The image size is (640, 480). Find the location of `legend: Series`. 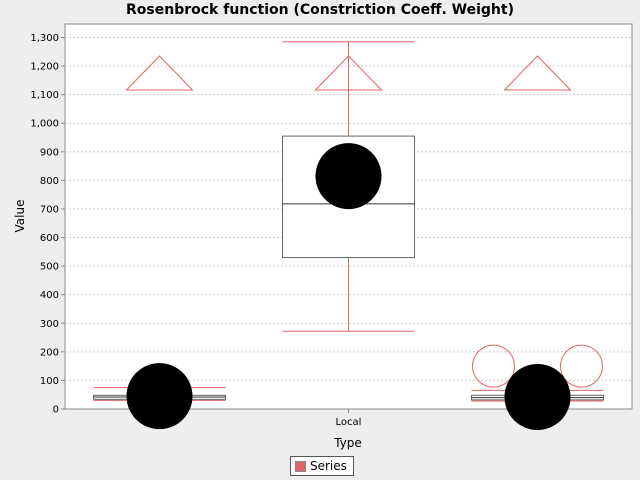

legend: Series is located at coordinates (322, 466).